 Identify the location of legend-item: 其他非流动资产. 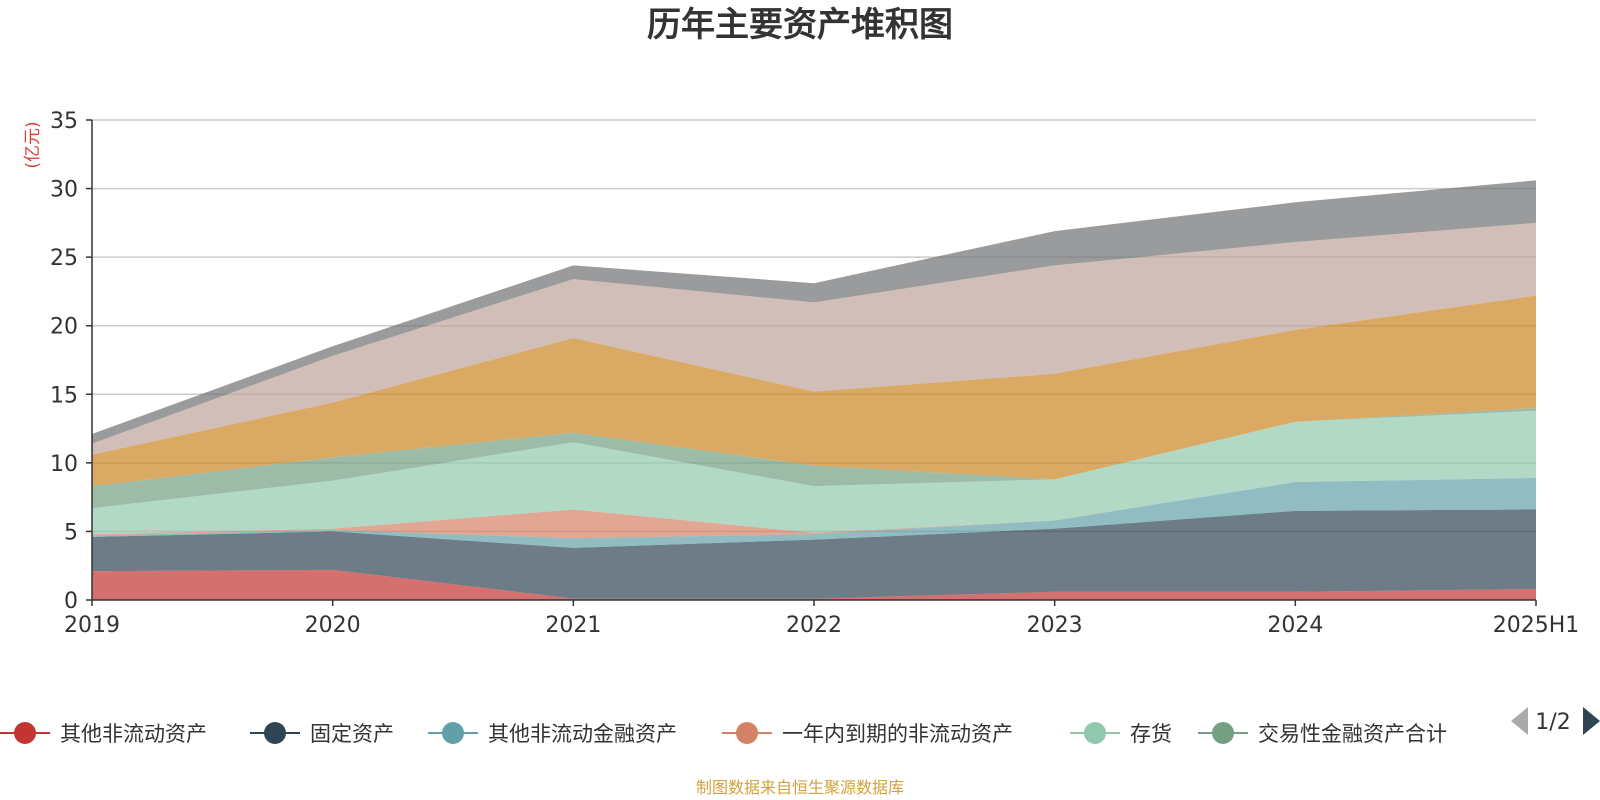
(103, 734).